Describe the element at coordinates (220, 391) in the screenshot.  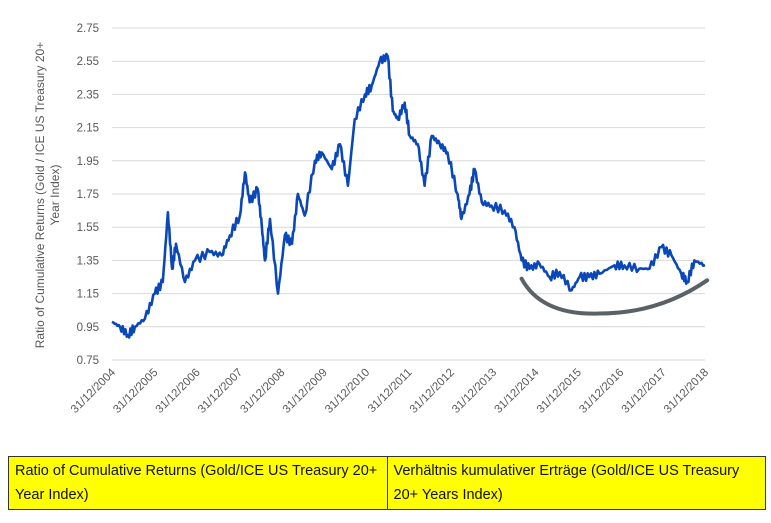
I see `x-tick-label: 31/12/2007` at that location.